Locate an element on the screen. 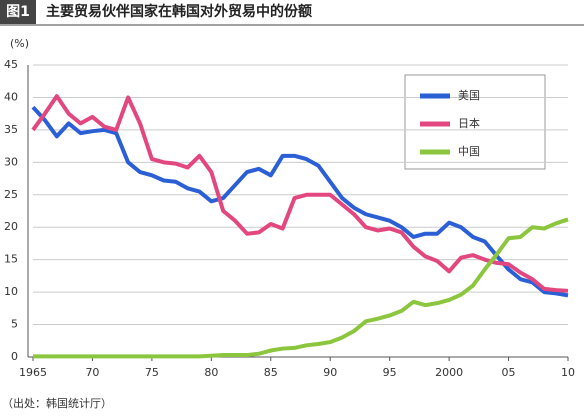 The width and height of the screenshot is (584, 418). x-tick-label: 05 is located at coordinates (509, 372).